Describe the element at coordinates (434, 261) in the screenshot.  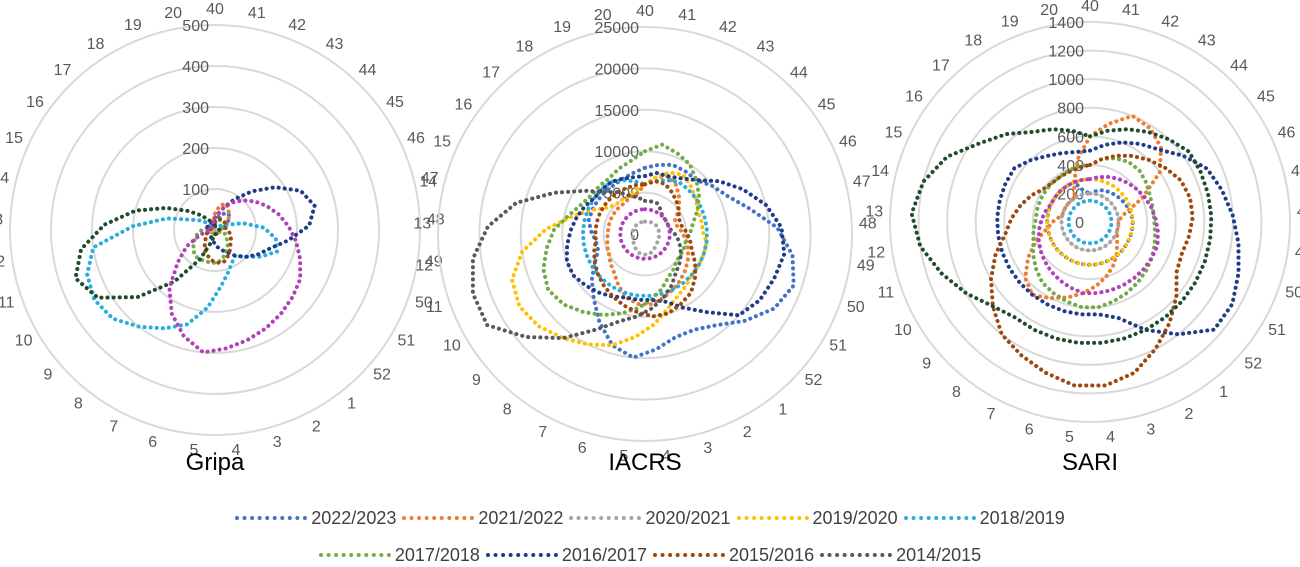
I see `angular-tick-label: 49` at that location.